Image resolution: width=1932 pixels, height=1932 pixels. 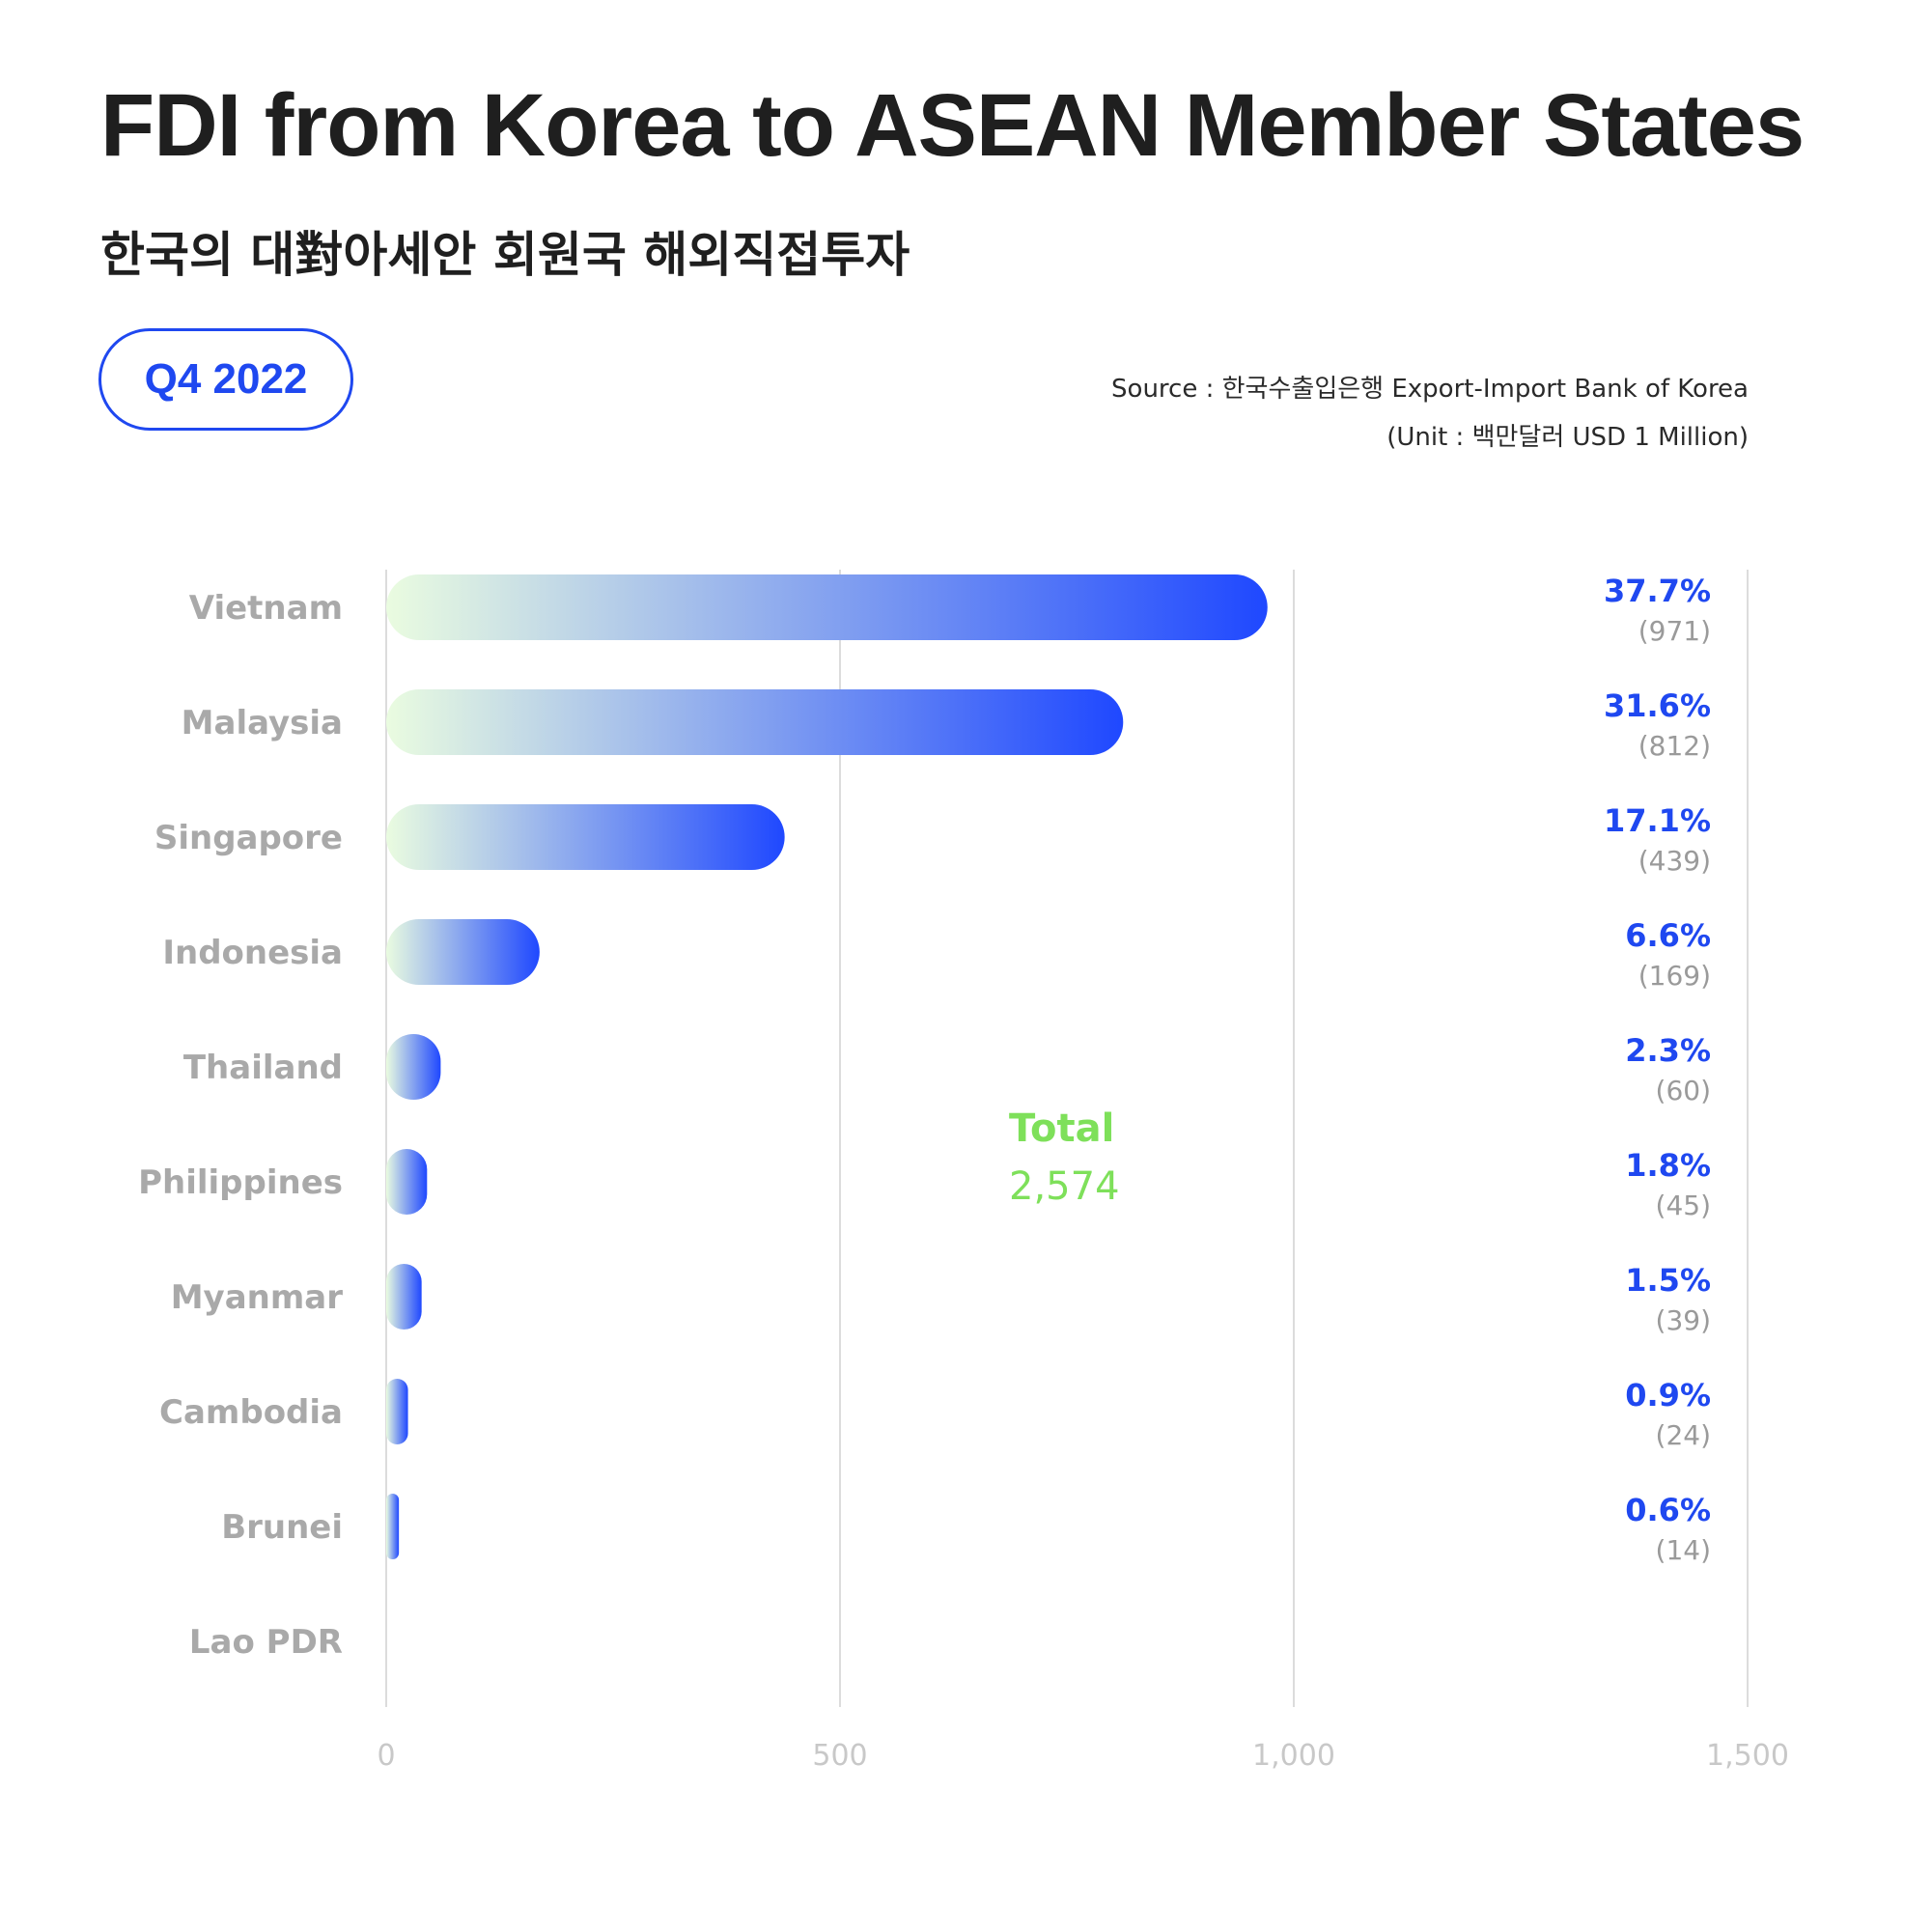 What do you see at coordinates (241, 1182) in the screenshot?
I see `category-label: Philippines` at bounding box center [241, 1182].